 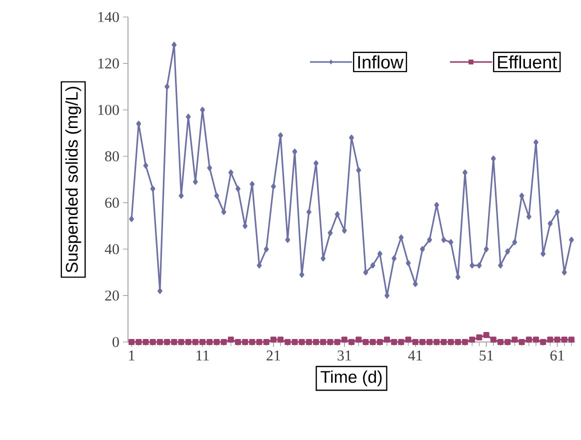 I want to click on x-axis-title: Time (d), so click(x=351, y=378).